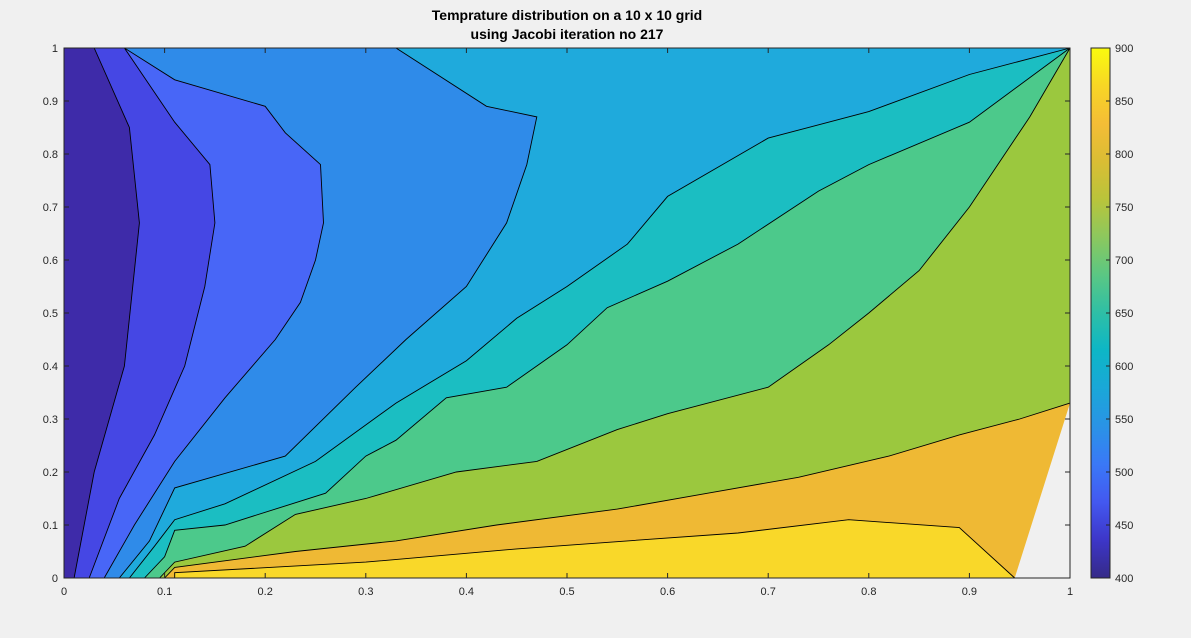  Describe the element at coordinates (50, 102) in the screenshot. I see `y-tick-label: 0.9` at that location.